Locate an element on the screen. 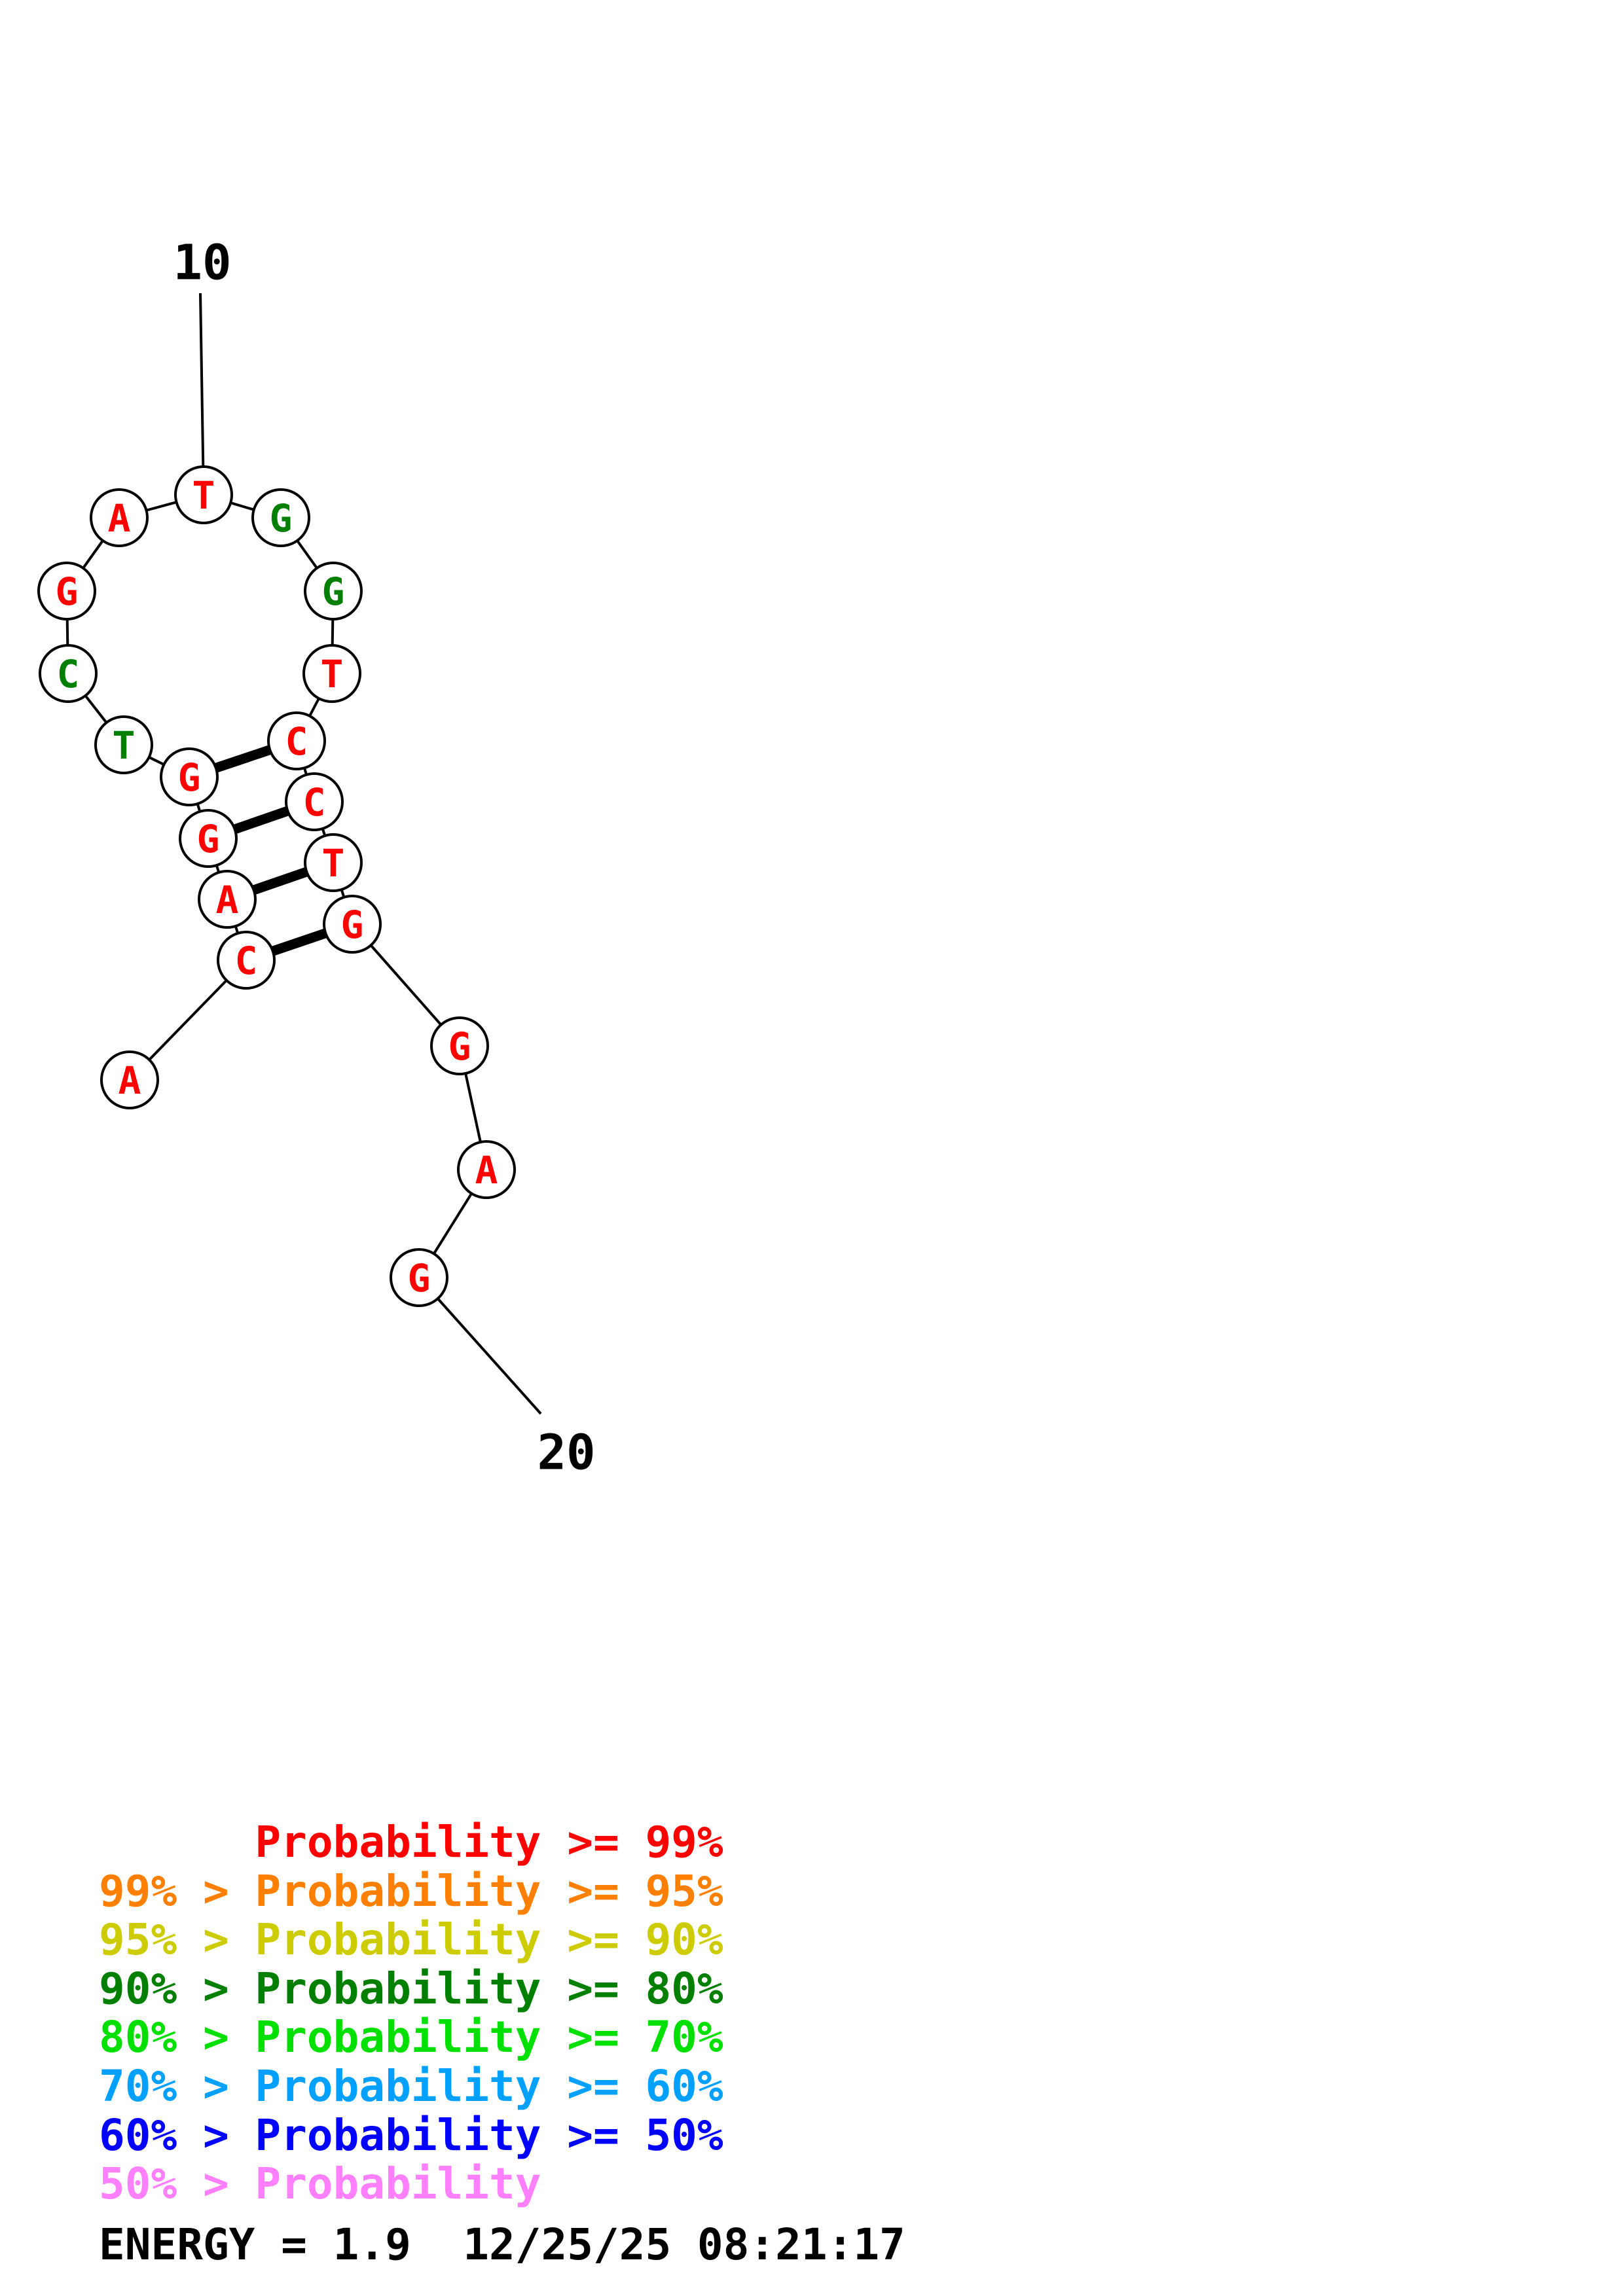 The height and width of the screenshot is (2296, 1623). nucleotide-base-4: G is located at coordinates (208, 839).